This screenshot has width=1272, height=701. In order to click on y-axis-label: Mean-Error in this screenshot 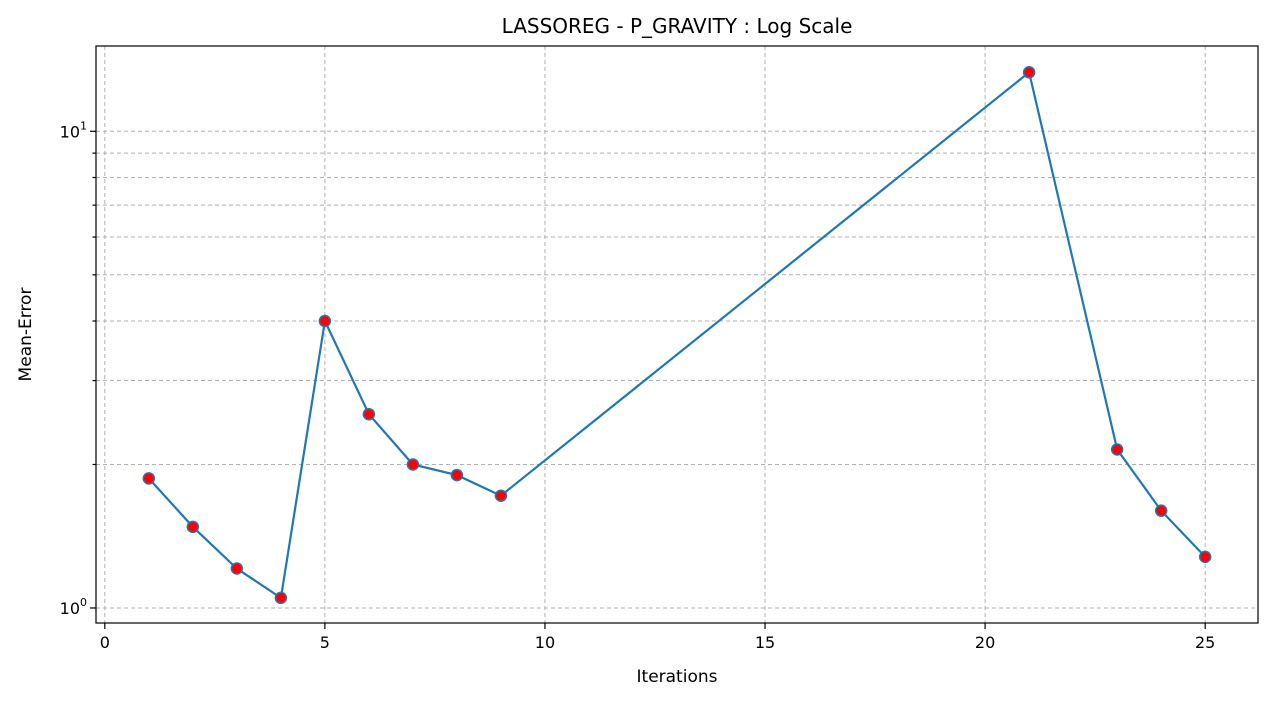, I will do `click(26, 335)`.